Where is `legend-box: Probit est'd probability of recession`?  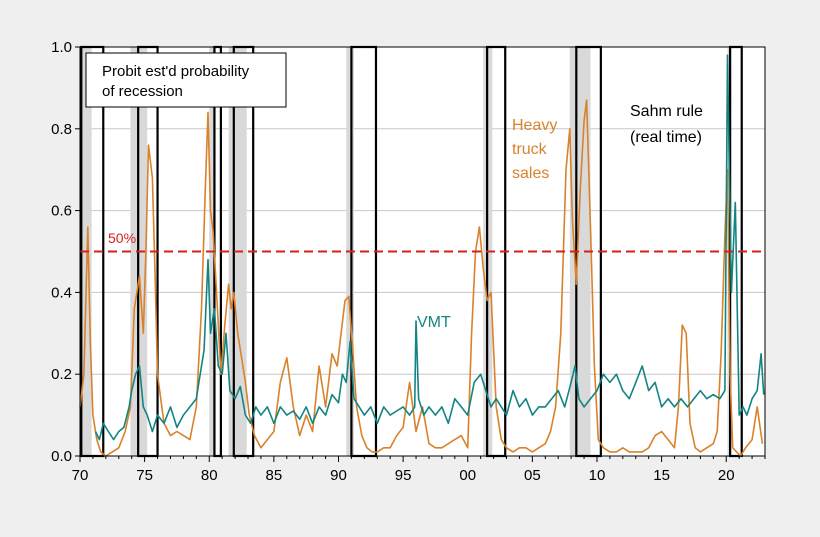
legend-box: Probit est'd probability of recession is located at coordinates (186, 80).